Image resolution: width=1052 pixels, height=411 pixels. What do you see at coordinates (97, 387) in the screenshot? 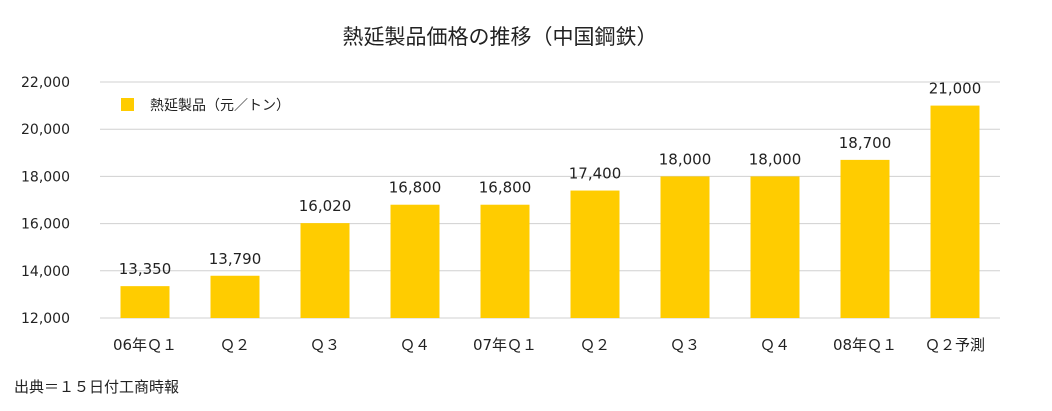
I see `source-note: 出典＝１５日付工商時報` at bounding box center [97, 387].